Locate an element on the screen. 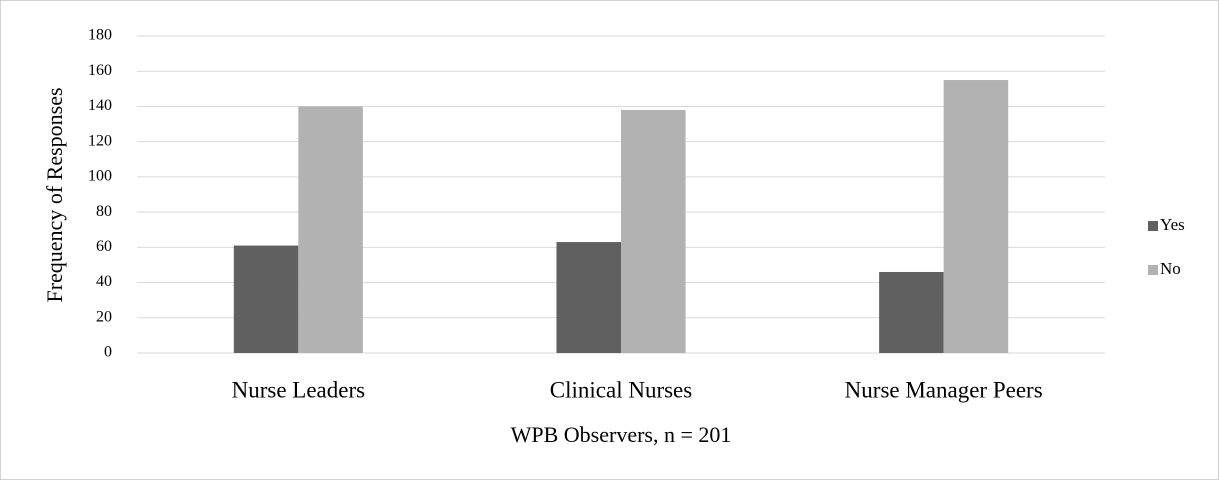 The height and width of the screenshot is (480, 1220). y-tick-label: 0 is located at coordinates (108, 352).